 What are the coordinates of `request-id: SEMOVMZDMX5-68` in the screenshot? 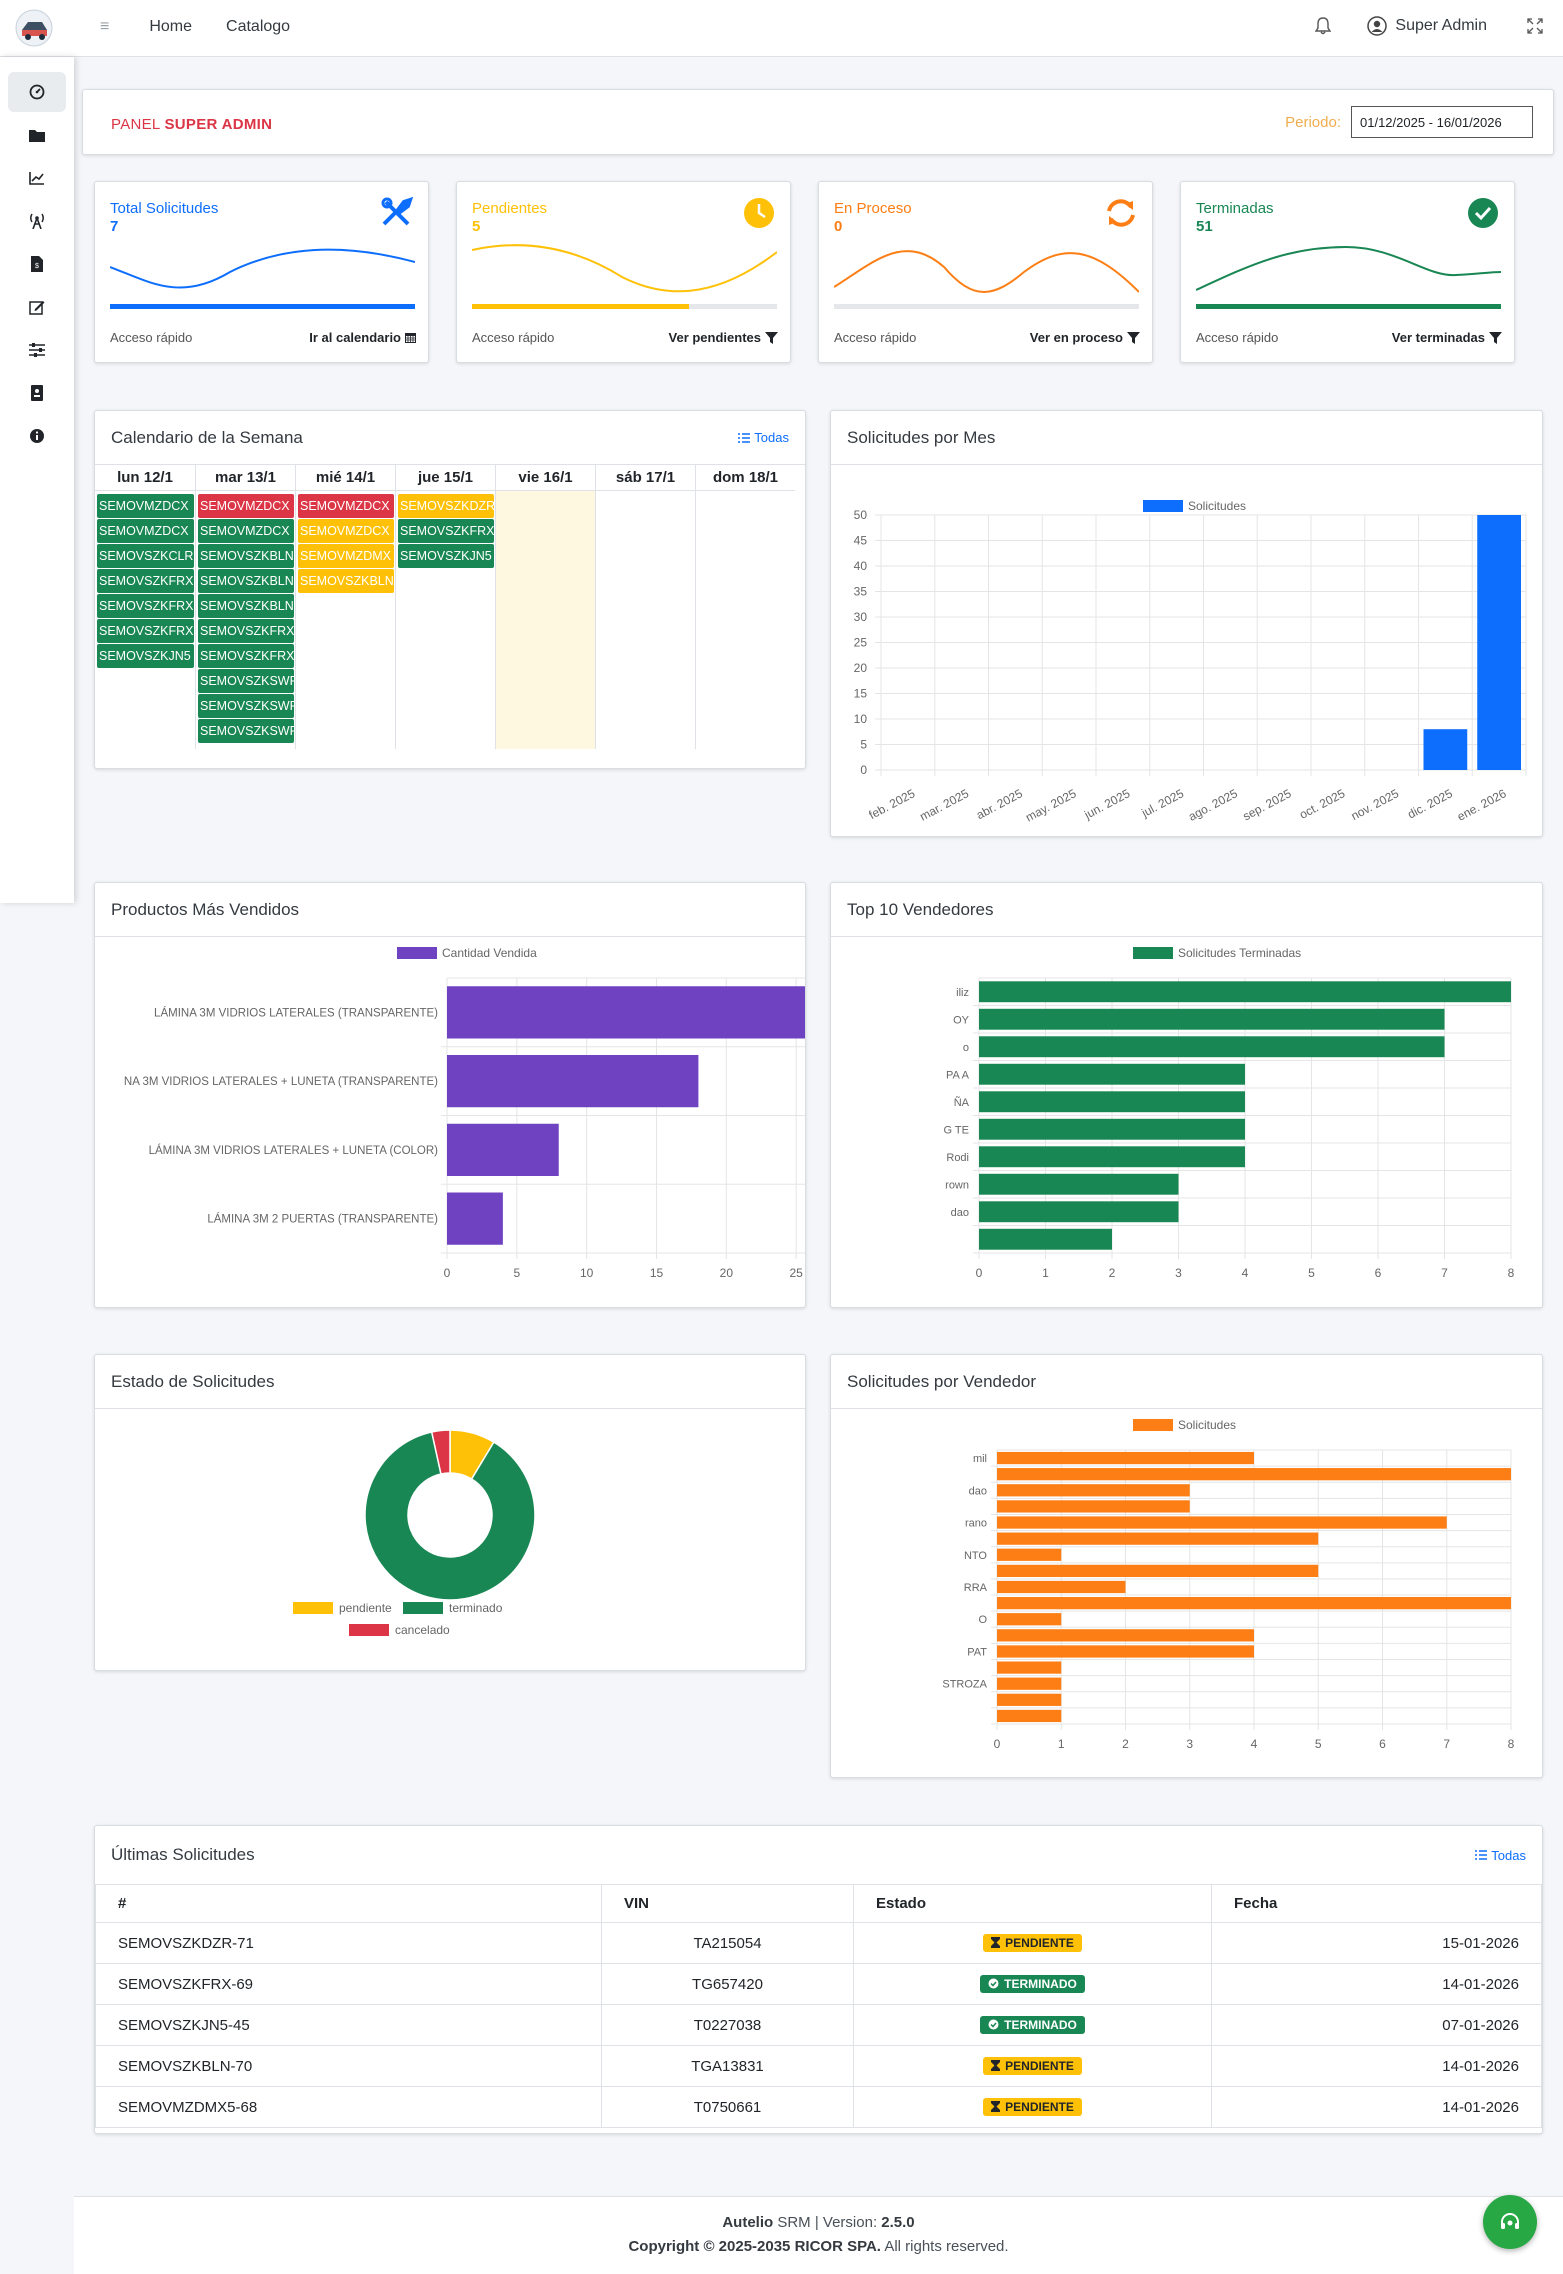 It's located at (348, 2107).